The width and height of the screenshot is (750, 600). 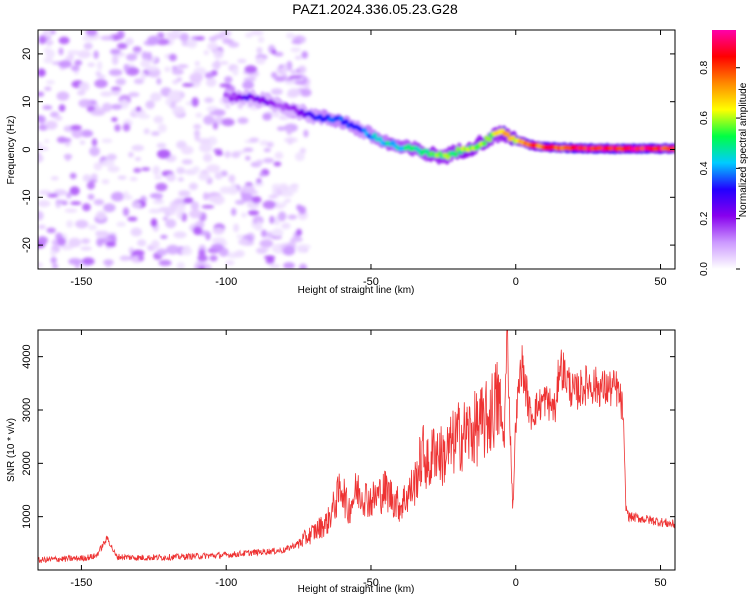 What do you see at coordinates (11, 150) in the screenshot?
I see `spectrogram-y-label: Frequency (Hz)` at bounding box center [11, 150].